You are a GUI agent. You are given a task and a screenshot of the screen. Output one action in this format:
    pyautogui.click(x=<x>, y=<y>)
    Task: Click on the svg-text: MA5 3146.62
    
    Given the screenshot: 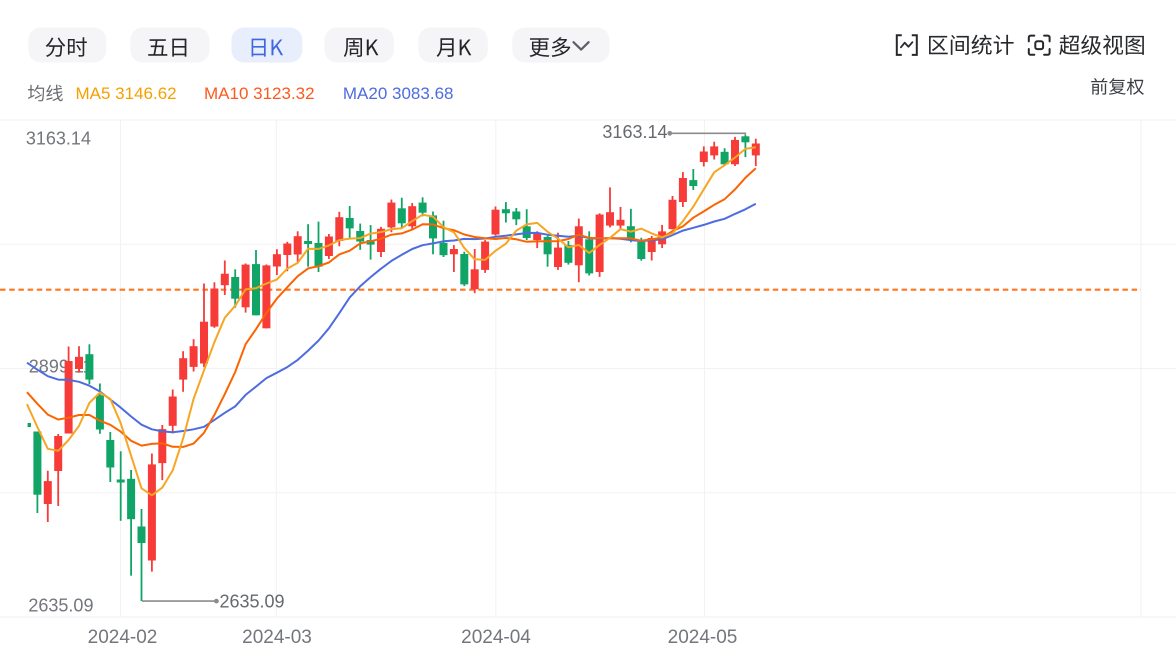 What is the action you would take?
    pyautogui.click(x=126, y=93)
    